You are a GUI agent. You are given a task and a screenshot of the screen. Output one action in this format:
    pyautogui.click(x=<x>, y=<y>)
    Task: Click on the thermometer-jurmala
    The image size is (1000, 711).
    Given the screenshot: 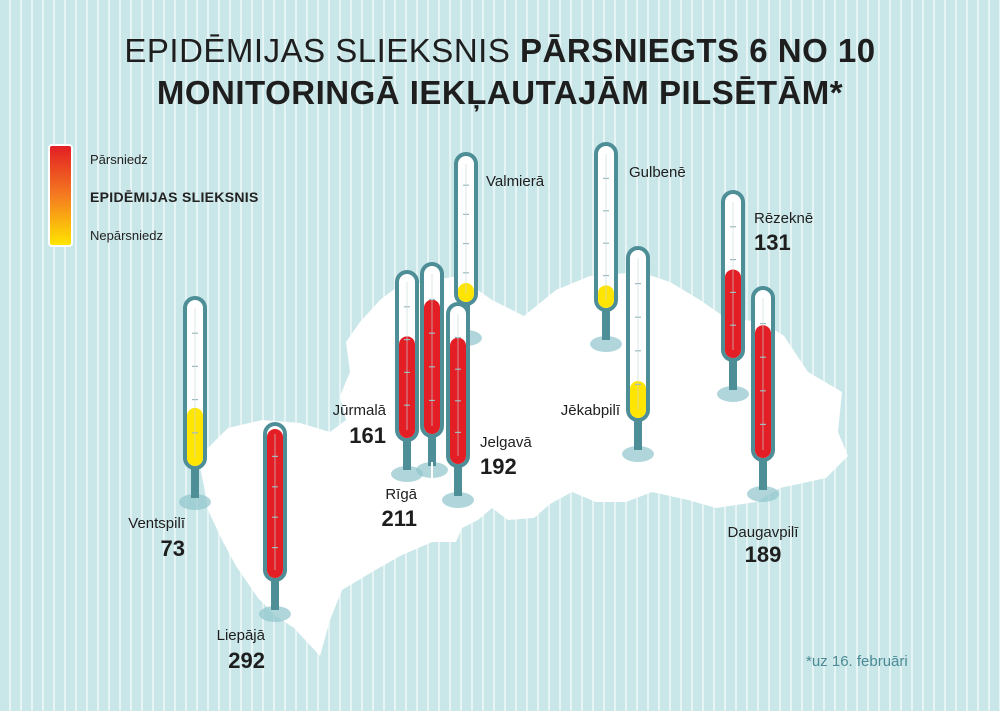 What is the action you would take?
    pyautogui.click(x=407, y=376)
    